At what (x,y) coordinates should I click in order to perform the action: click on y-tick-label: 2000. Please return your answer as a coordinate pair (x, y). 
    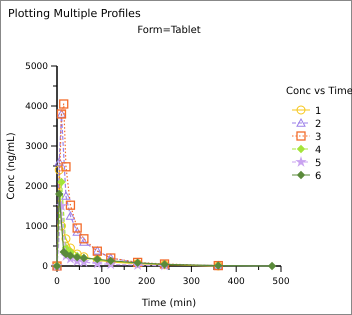
    Looking at the image, I should click on (36, 187).